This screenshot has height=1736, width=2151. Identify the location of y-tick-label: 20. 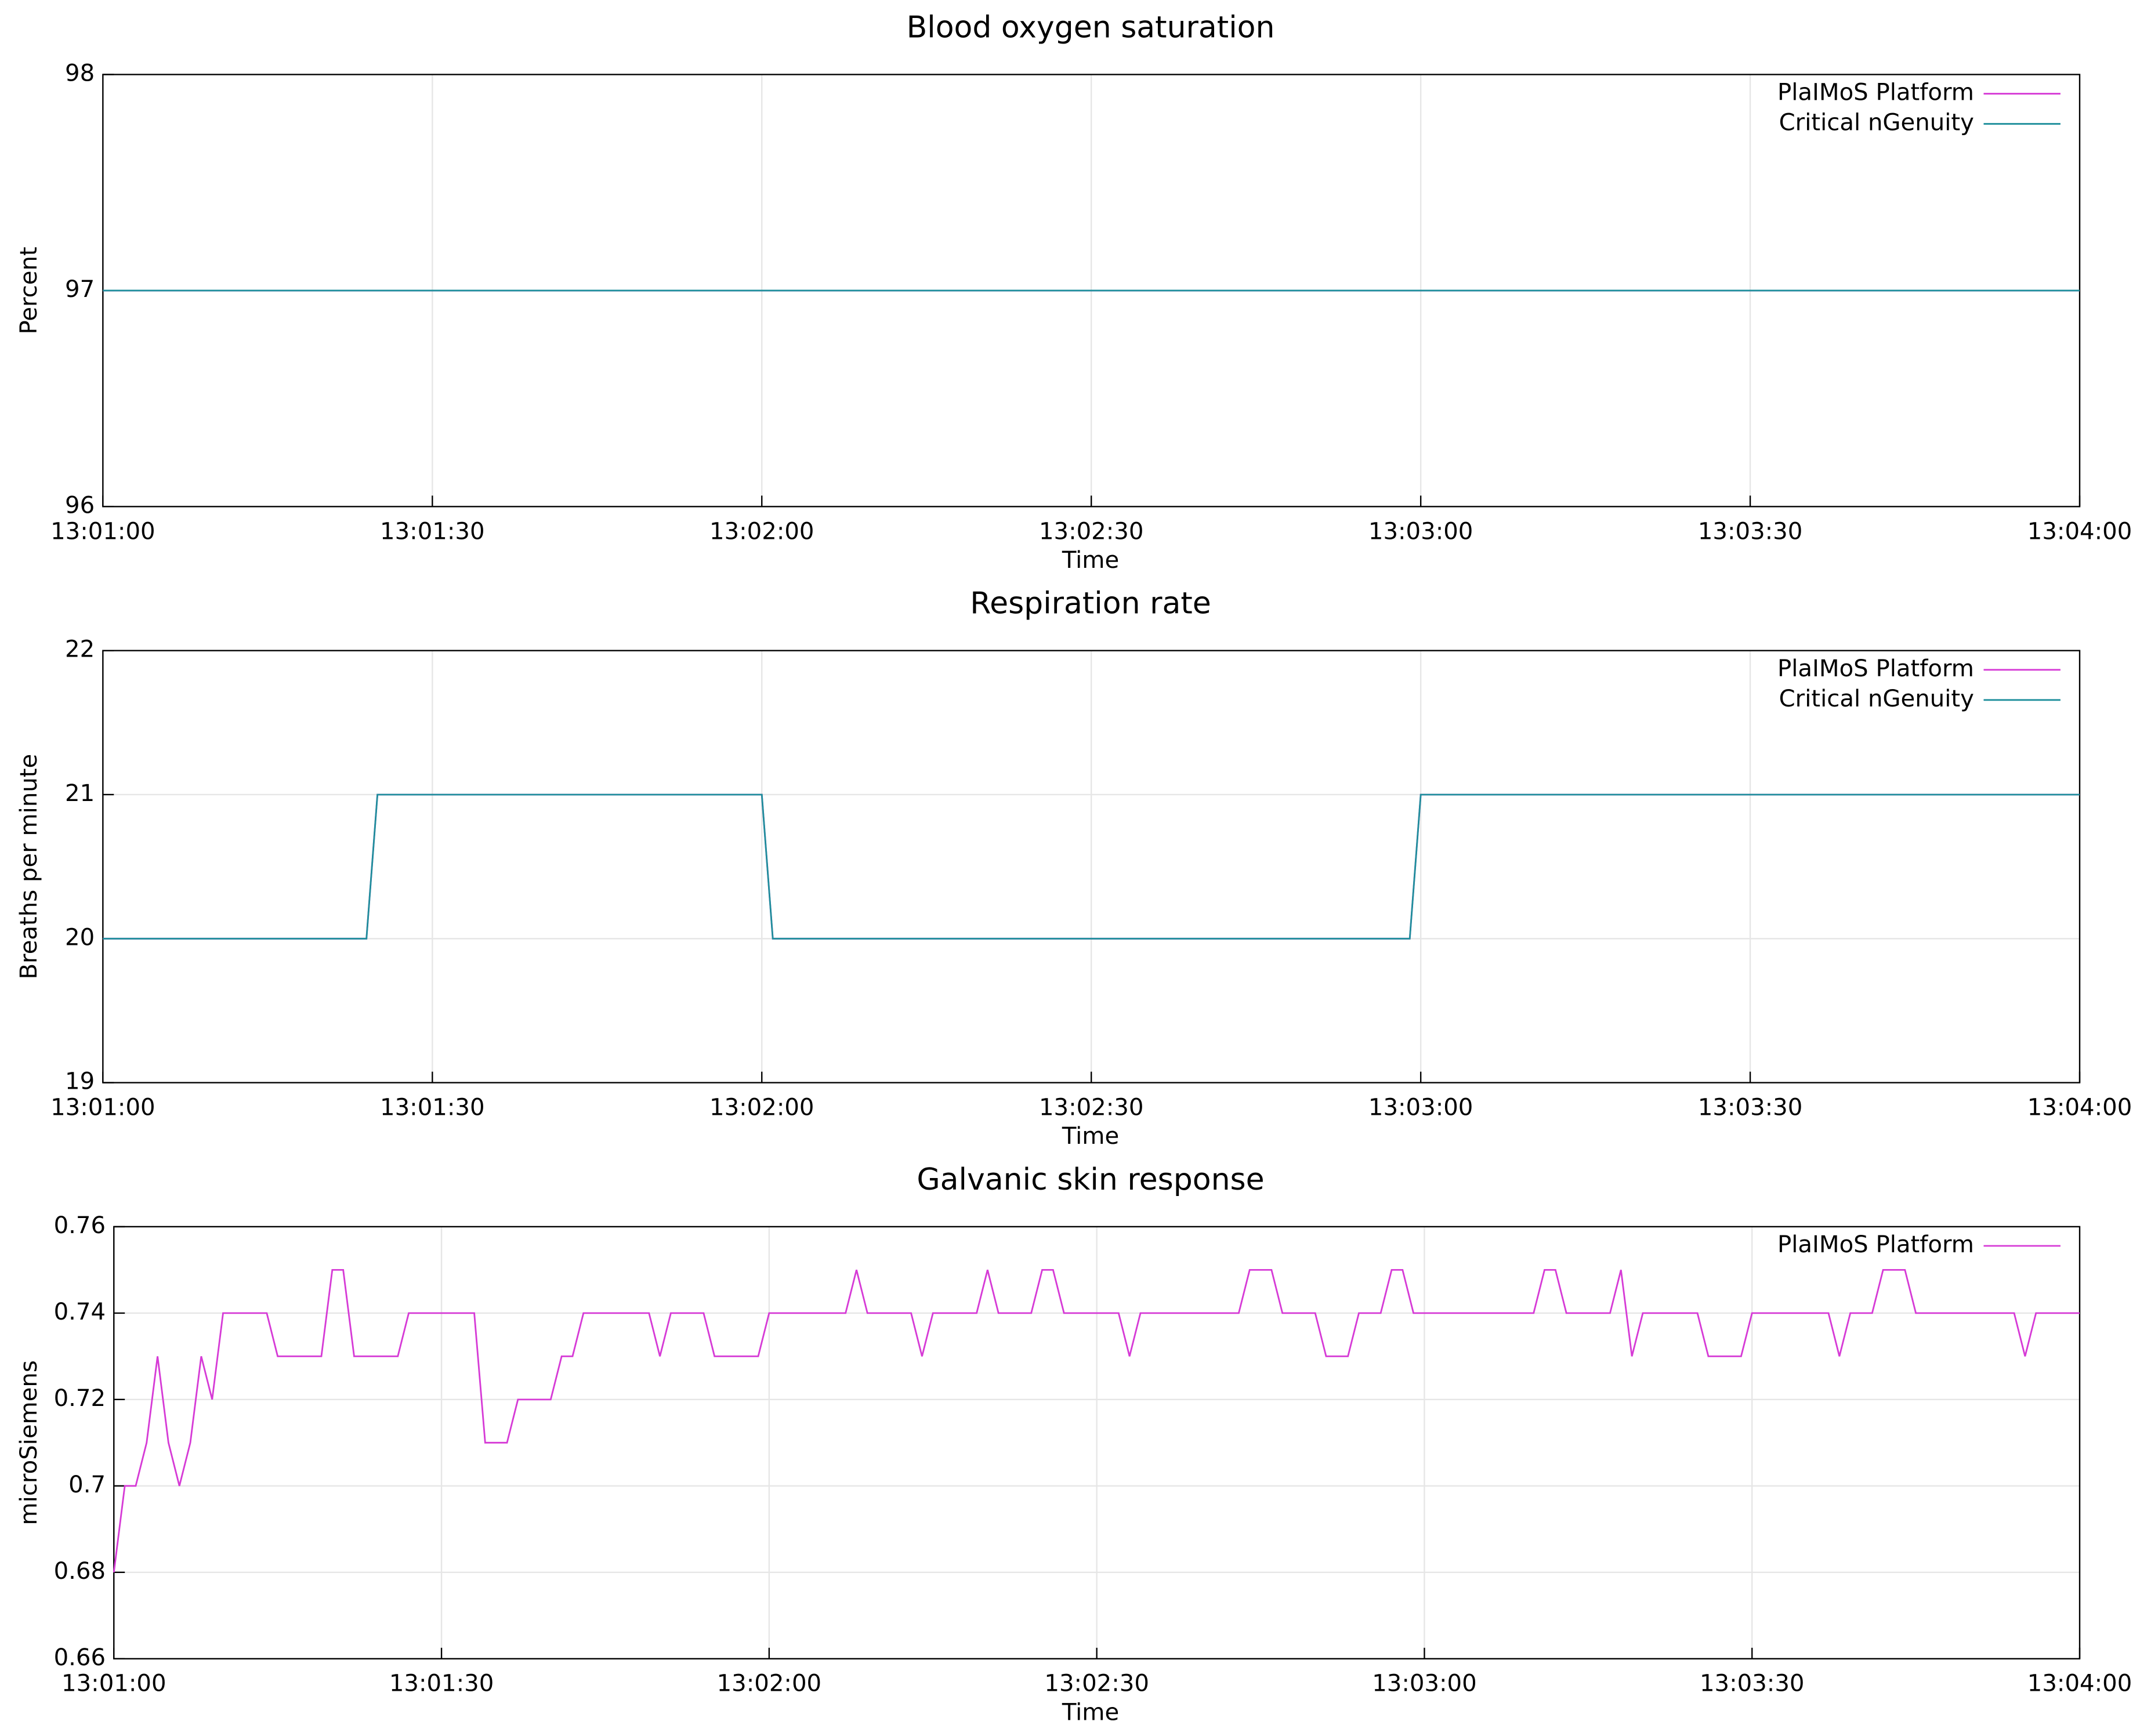
(80, 937).